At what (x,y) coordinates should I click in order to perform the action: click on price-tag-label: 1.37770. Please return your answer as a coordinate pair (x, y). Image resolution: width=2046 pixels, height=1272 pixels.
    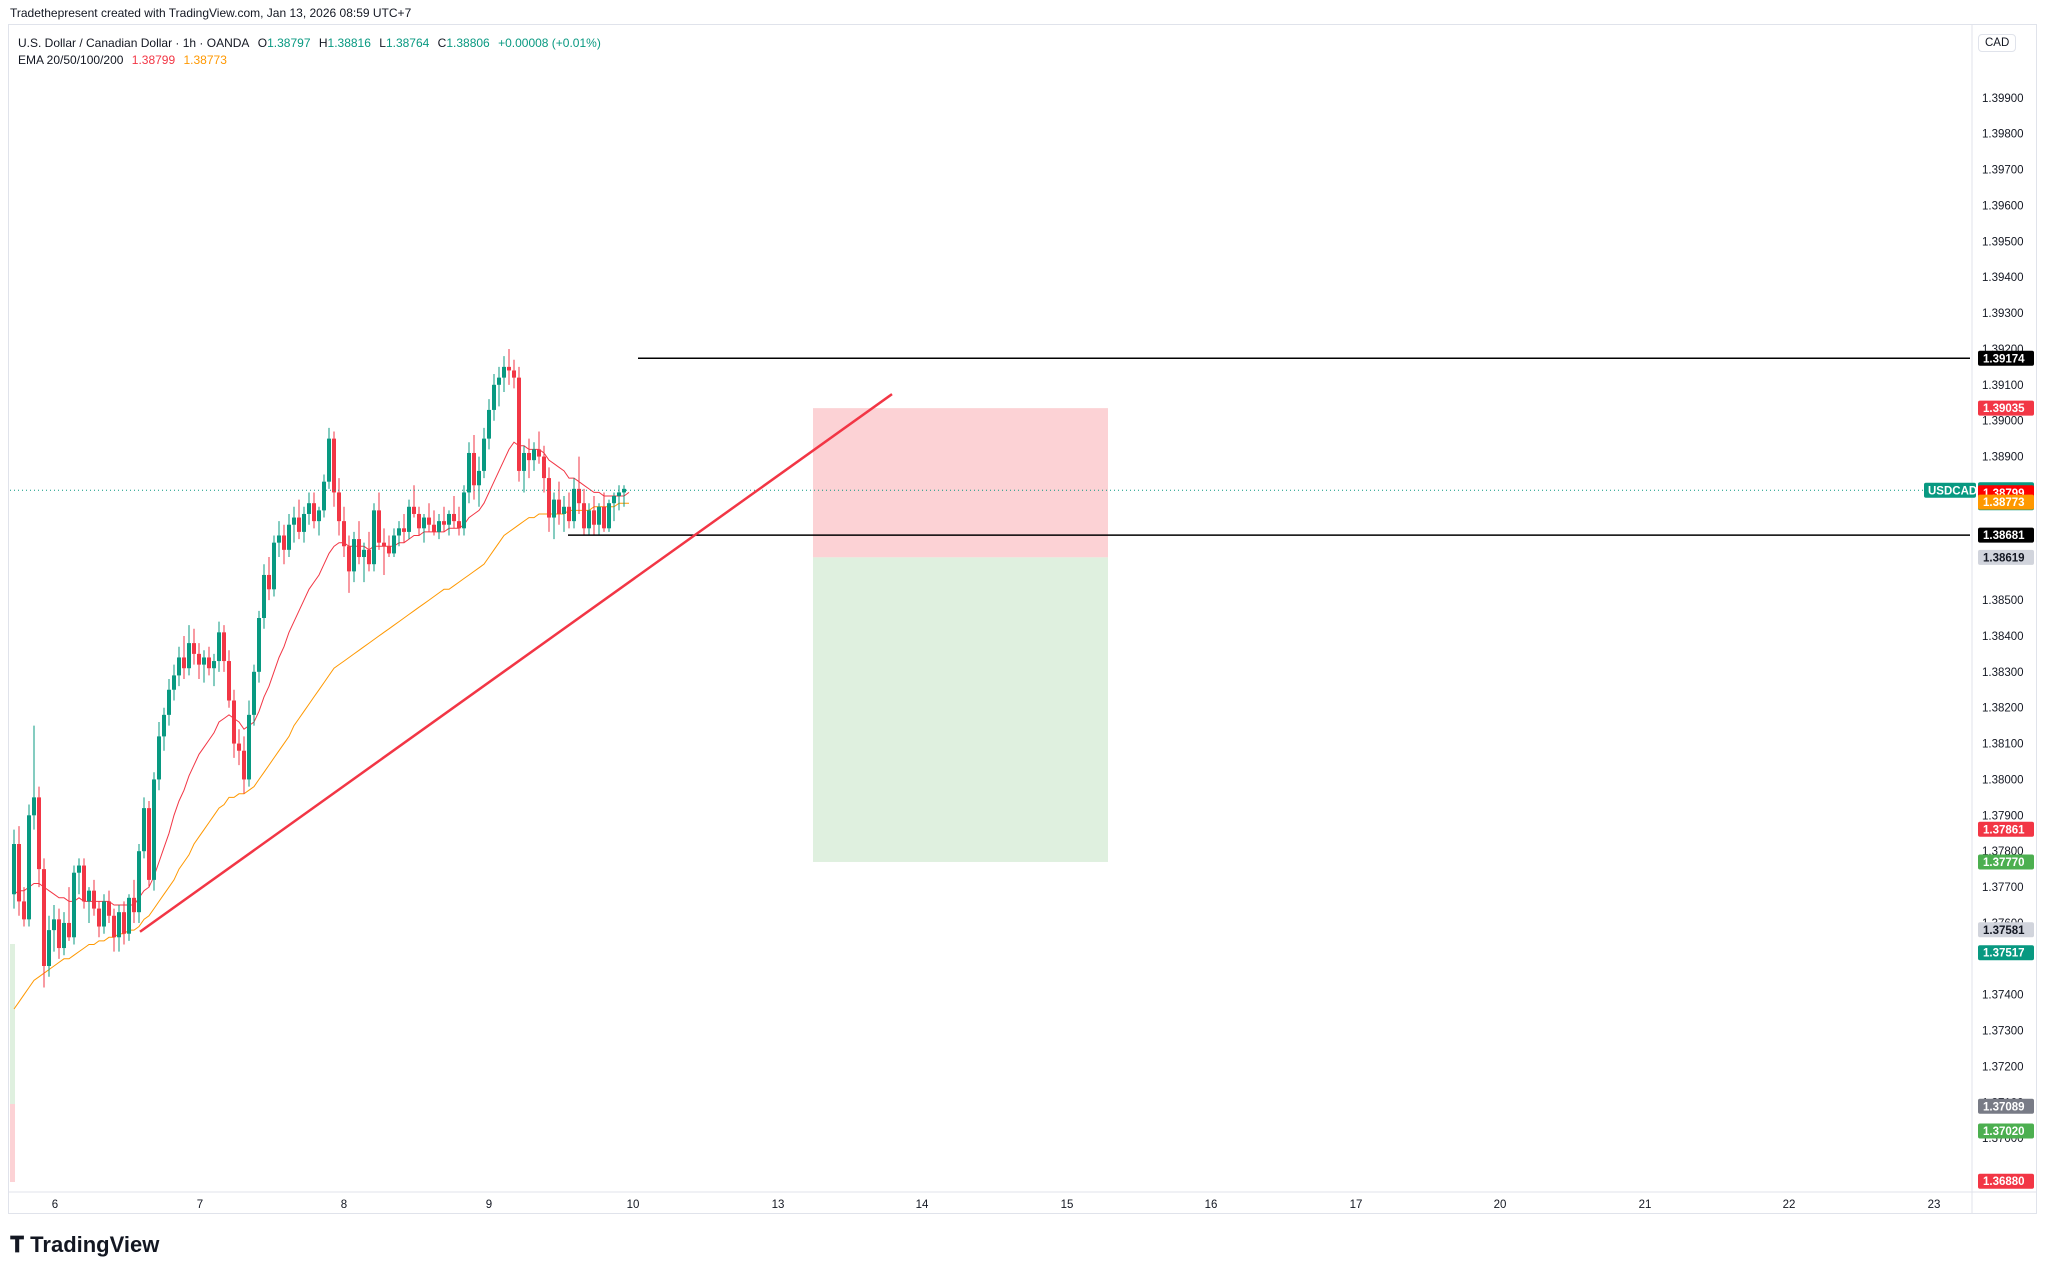
    Looking at the image, I should click on (2004, 863).